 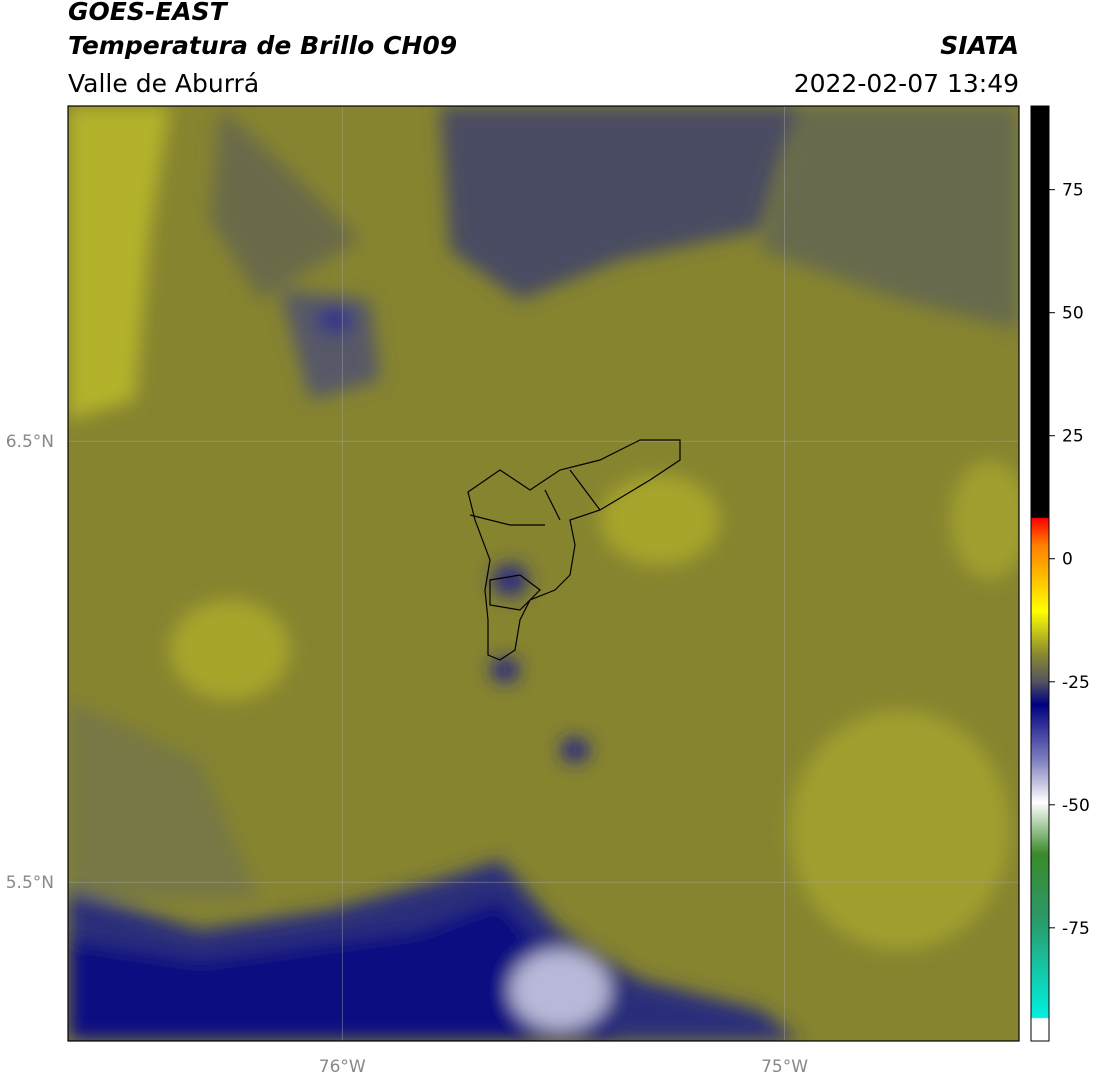 What do you see at coordinates (784, 1067) in the screenshot?
I see `lon-label: 75°W` at bounding box center [784, 1067].